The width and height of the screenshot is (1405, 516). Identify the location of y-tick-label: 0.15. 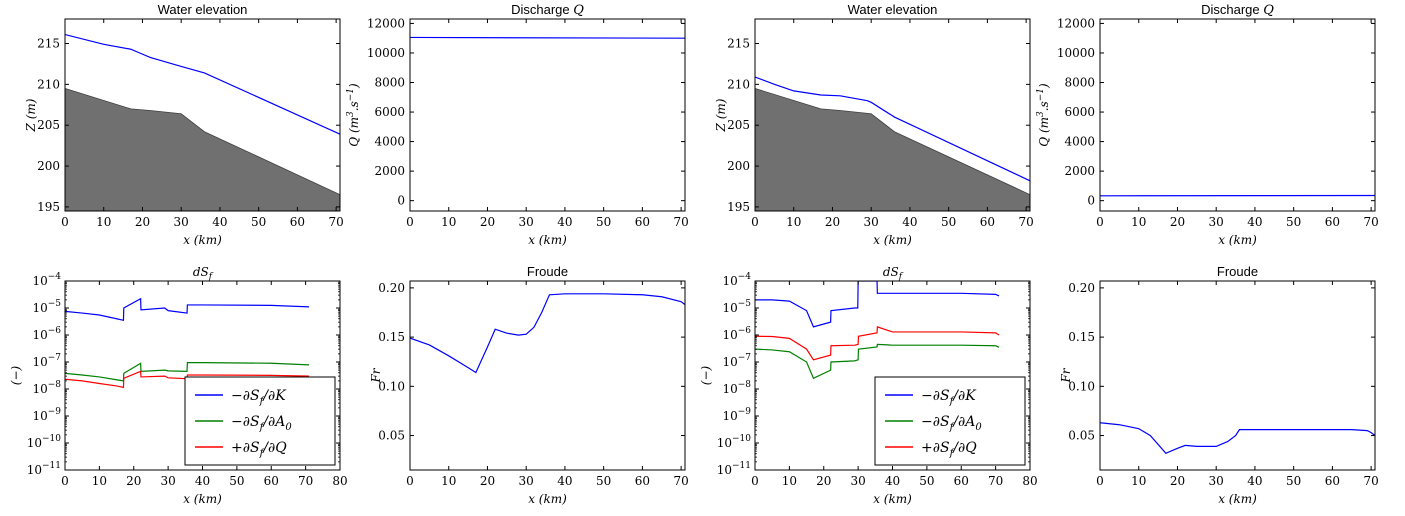
(391, 337).